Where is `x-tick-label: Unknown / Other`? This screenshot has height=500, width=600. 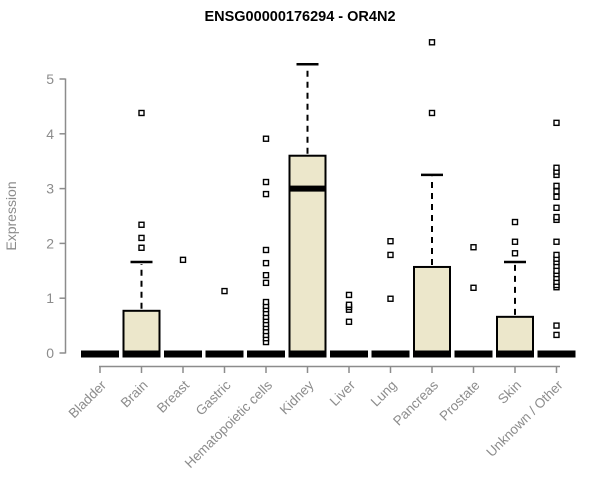 x-tick-label: Unknown / Other is located at coordinates (524, 418).